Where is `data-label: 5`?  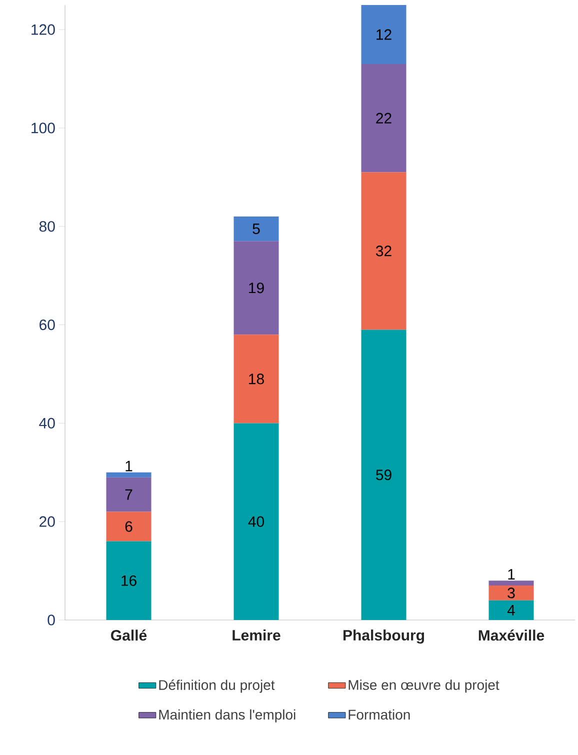
data-label: 5 is located at coordinates (256, 229).